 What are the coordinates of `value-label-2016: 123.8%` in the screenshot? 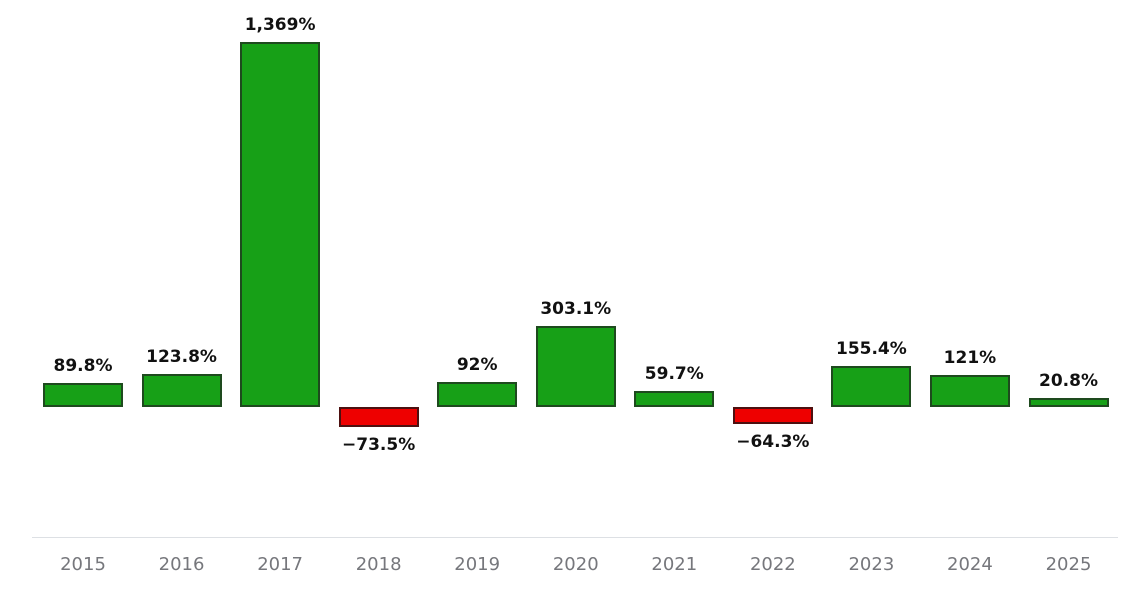 It's located at (181, 357).